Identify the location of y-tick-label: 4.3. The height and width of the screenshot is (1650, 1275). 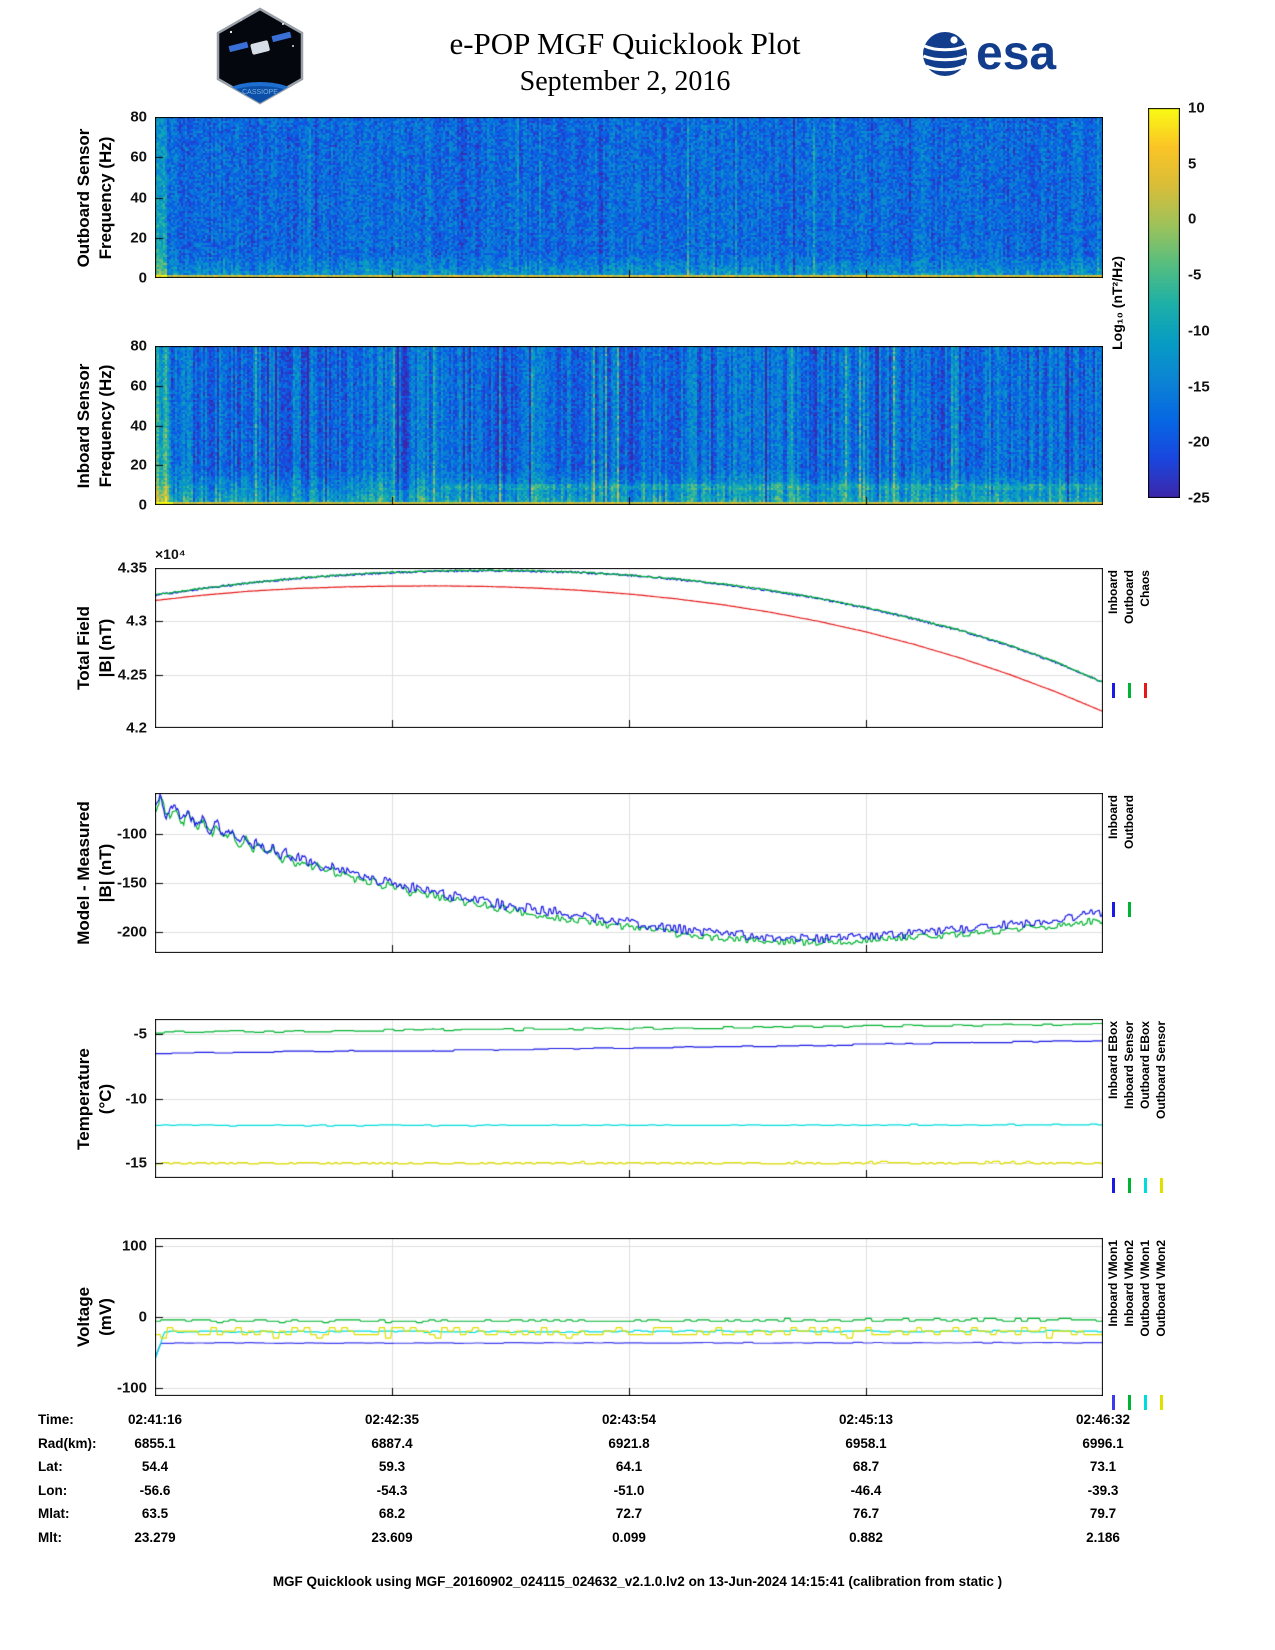
(136, 621).